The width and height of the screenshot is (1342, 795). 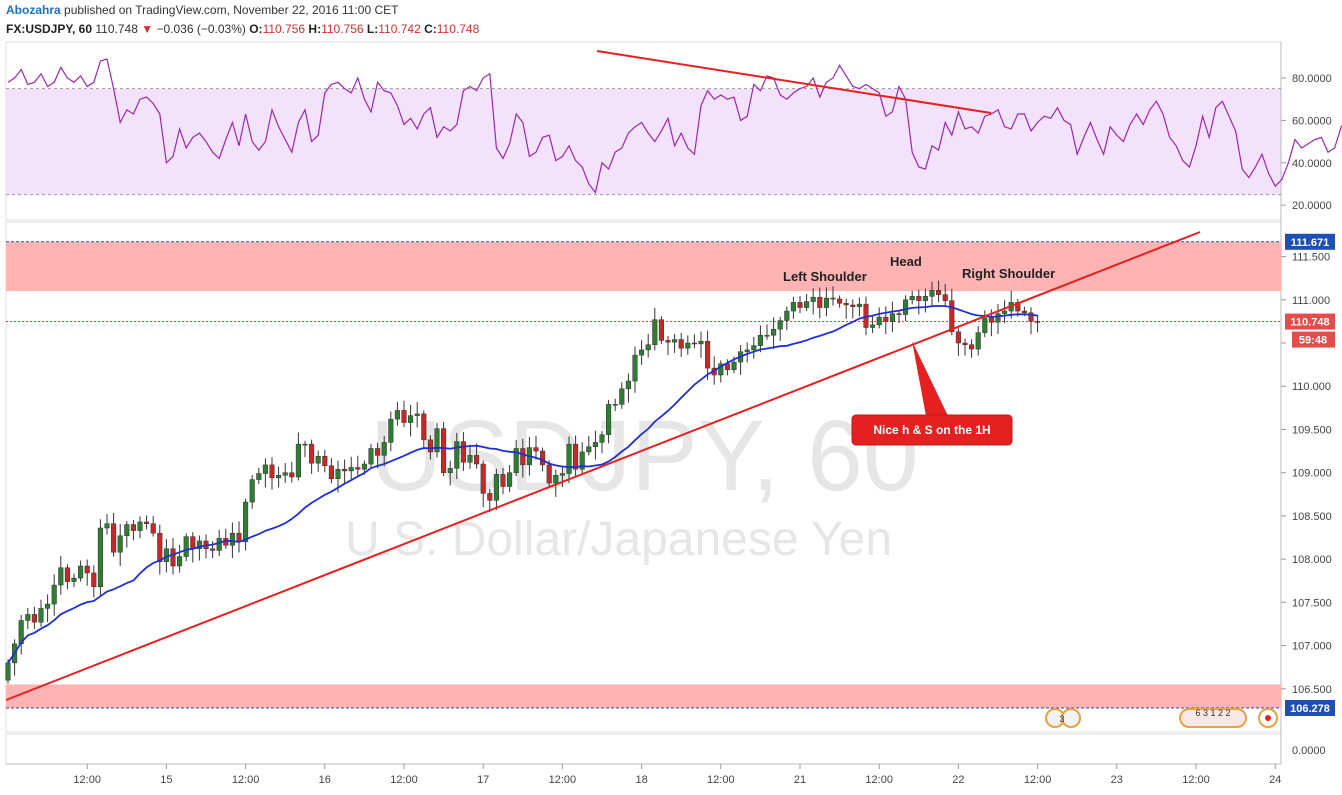 What do you see at coordinates (932, 393) in the screenshot?
I see `callout: Nice h & S on the 1H` at bounding box center [932, 393].